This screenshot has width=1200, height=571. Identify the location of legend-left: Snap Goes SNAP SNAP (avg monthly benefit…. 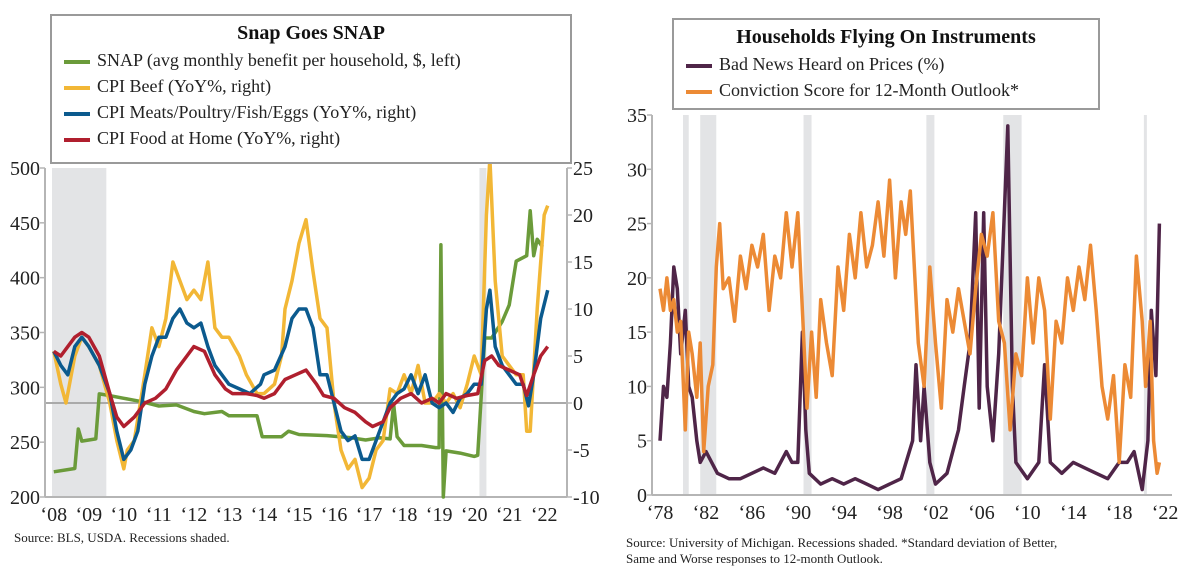
(311, 89).